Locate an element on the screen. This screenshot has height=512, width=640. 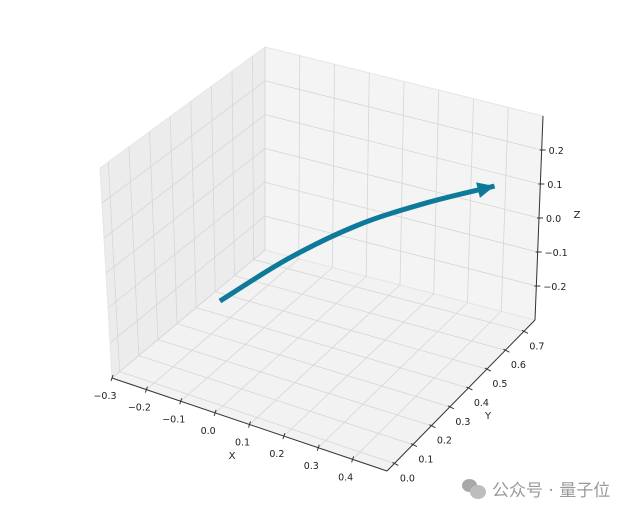
x-tick-label: 0.1 is located at coordinates (242, 443).